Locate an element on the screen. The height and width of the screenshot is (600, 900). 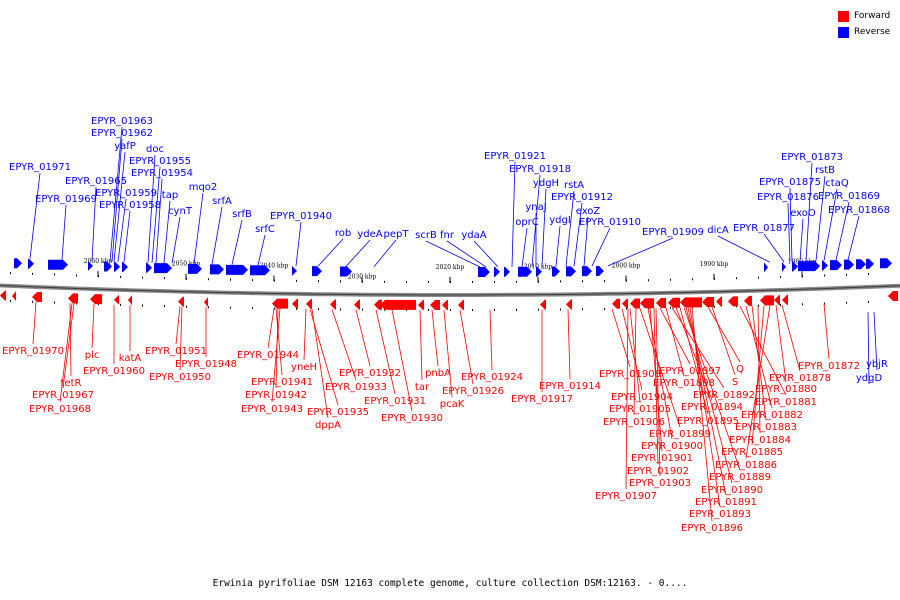
reverse-gene-label: EPYR_01877 is located at coordinates (764, 228).